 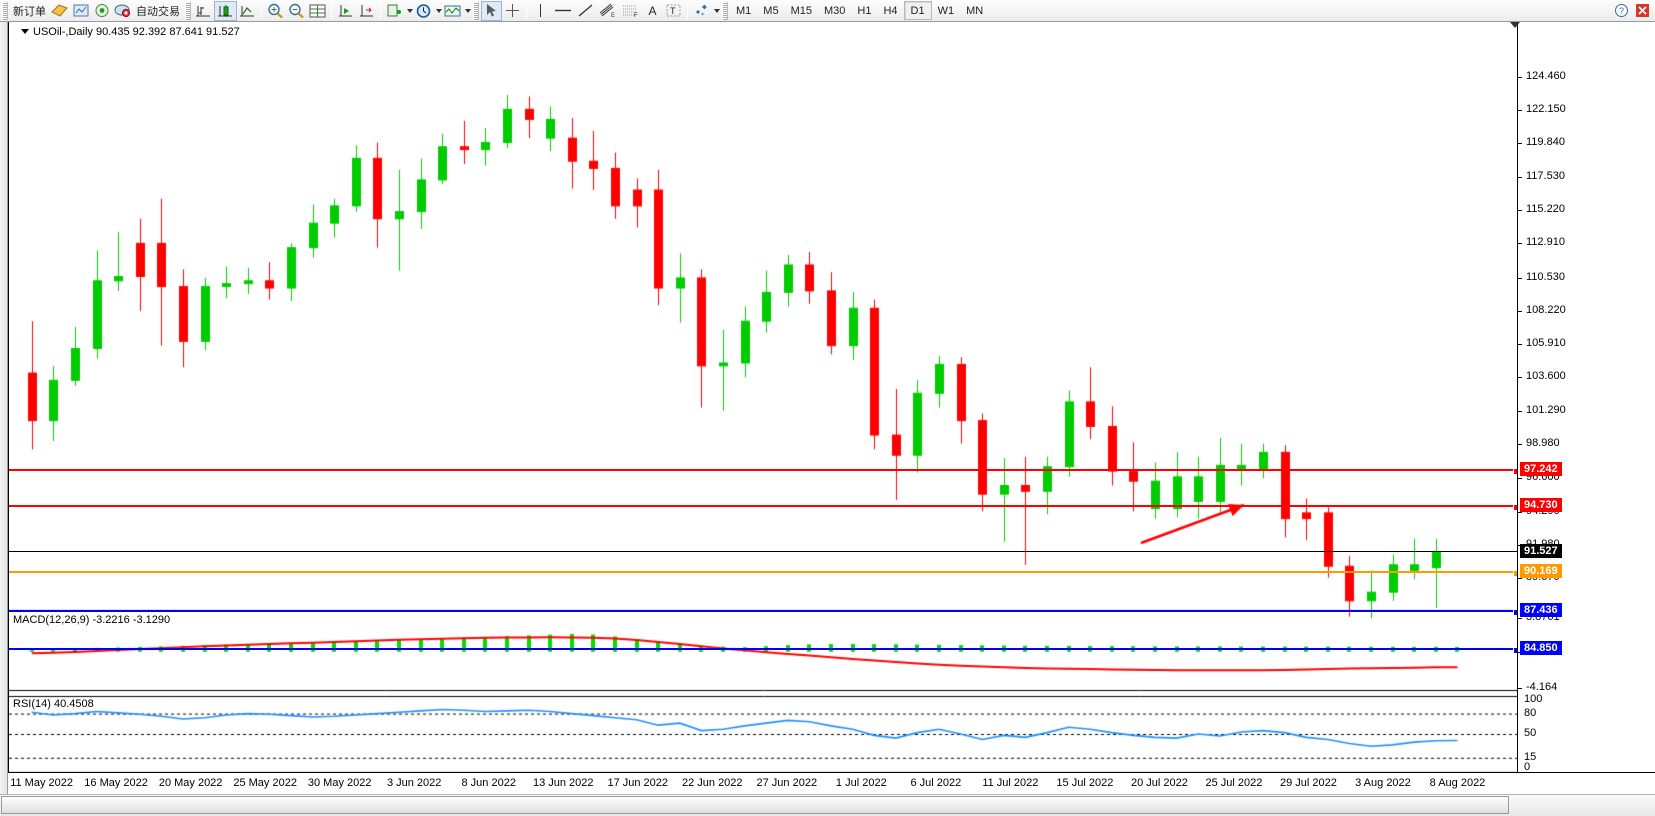 I want to click on rsi-tick: 15, so click(x=1530, y=756).